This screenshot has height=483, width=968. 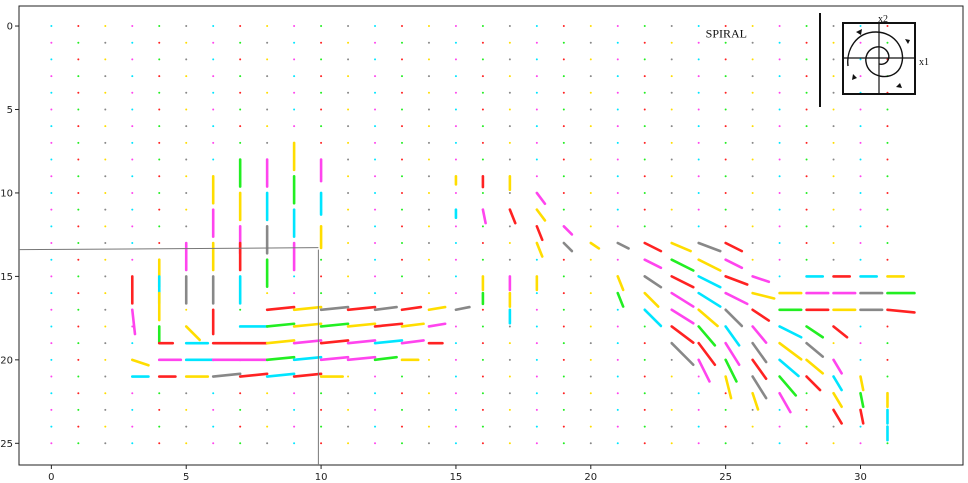 I want to click on inset-x1-label: x1, so click(x=924, y=62).